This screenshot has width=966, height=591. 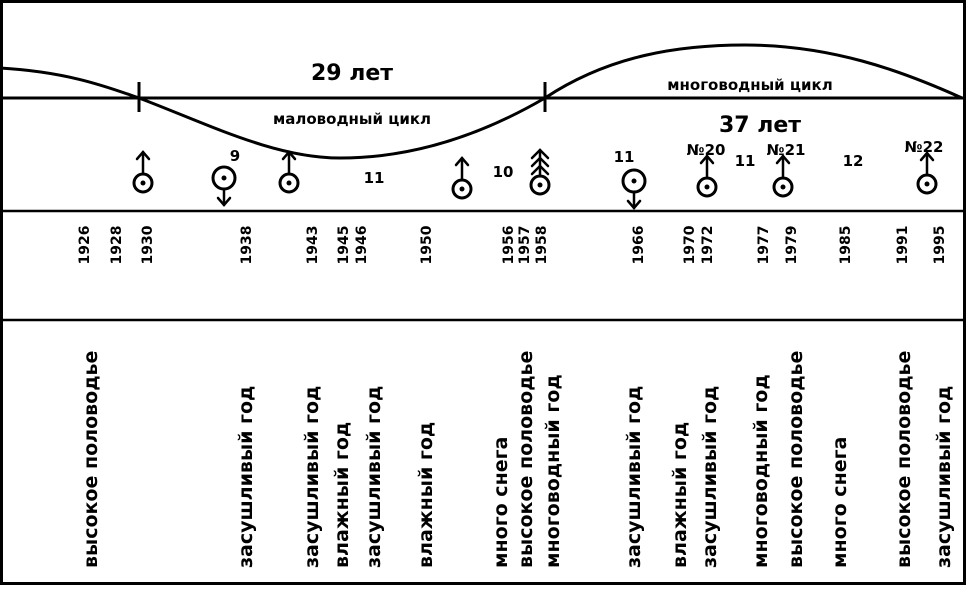 What do you see at coordinates (639, 245) in the screenshot?
I see `year-label: 1966` at bounding box center [639, 245].